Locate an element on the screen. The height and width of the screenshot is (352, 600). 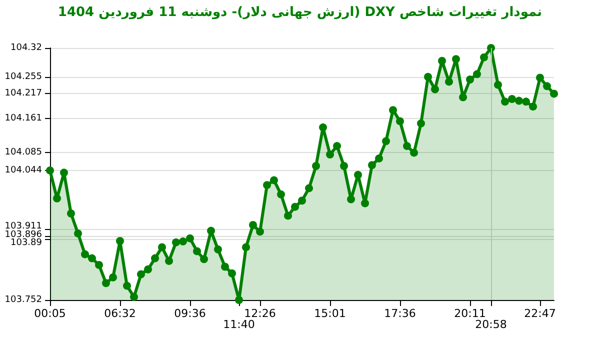
y-tick-label: 104.255 is located at coordinates (23, 77).